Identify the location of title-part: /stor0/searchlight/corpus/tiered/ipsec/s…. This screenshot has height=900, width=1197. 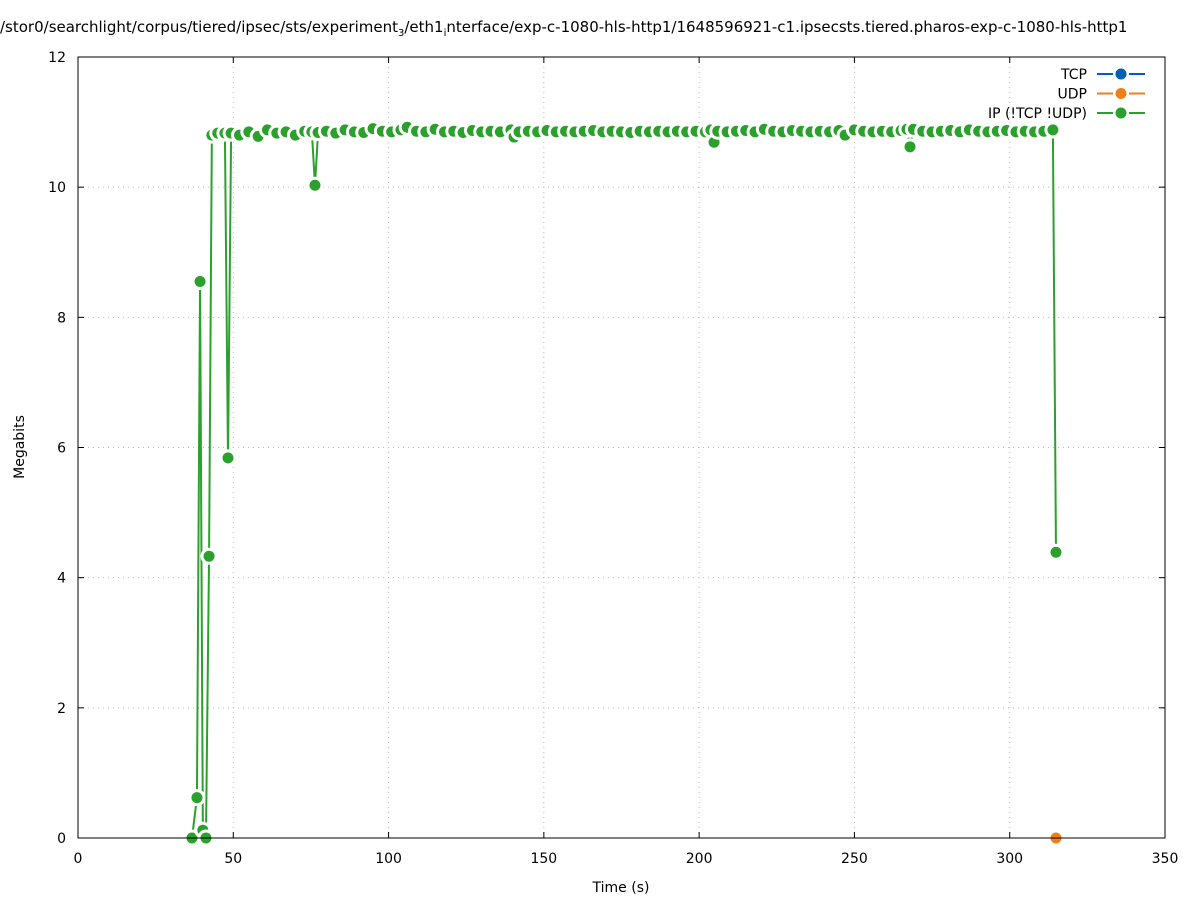
(199, 27).